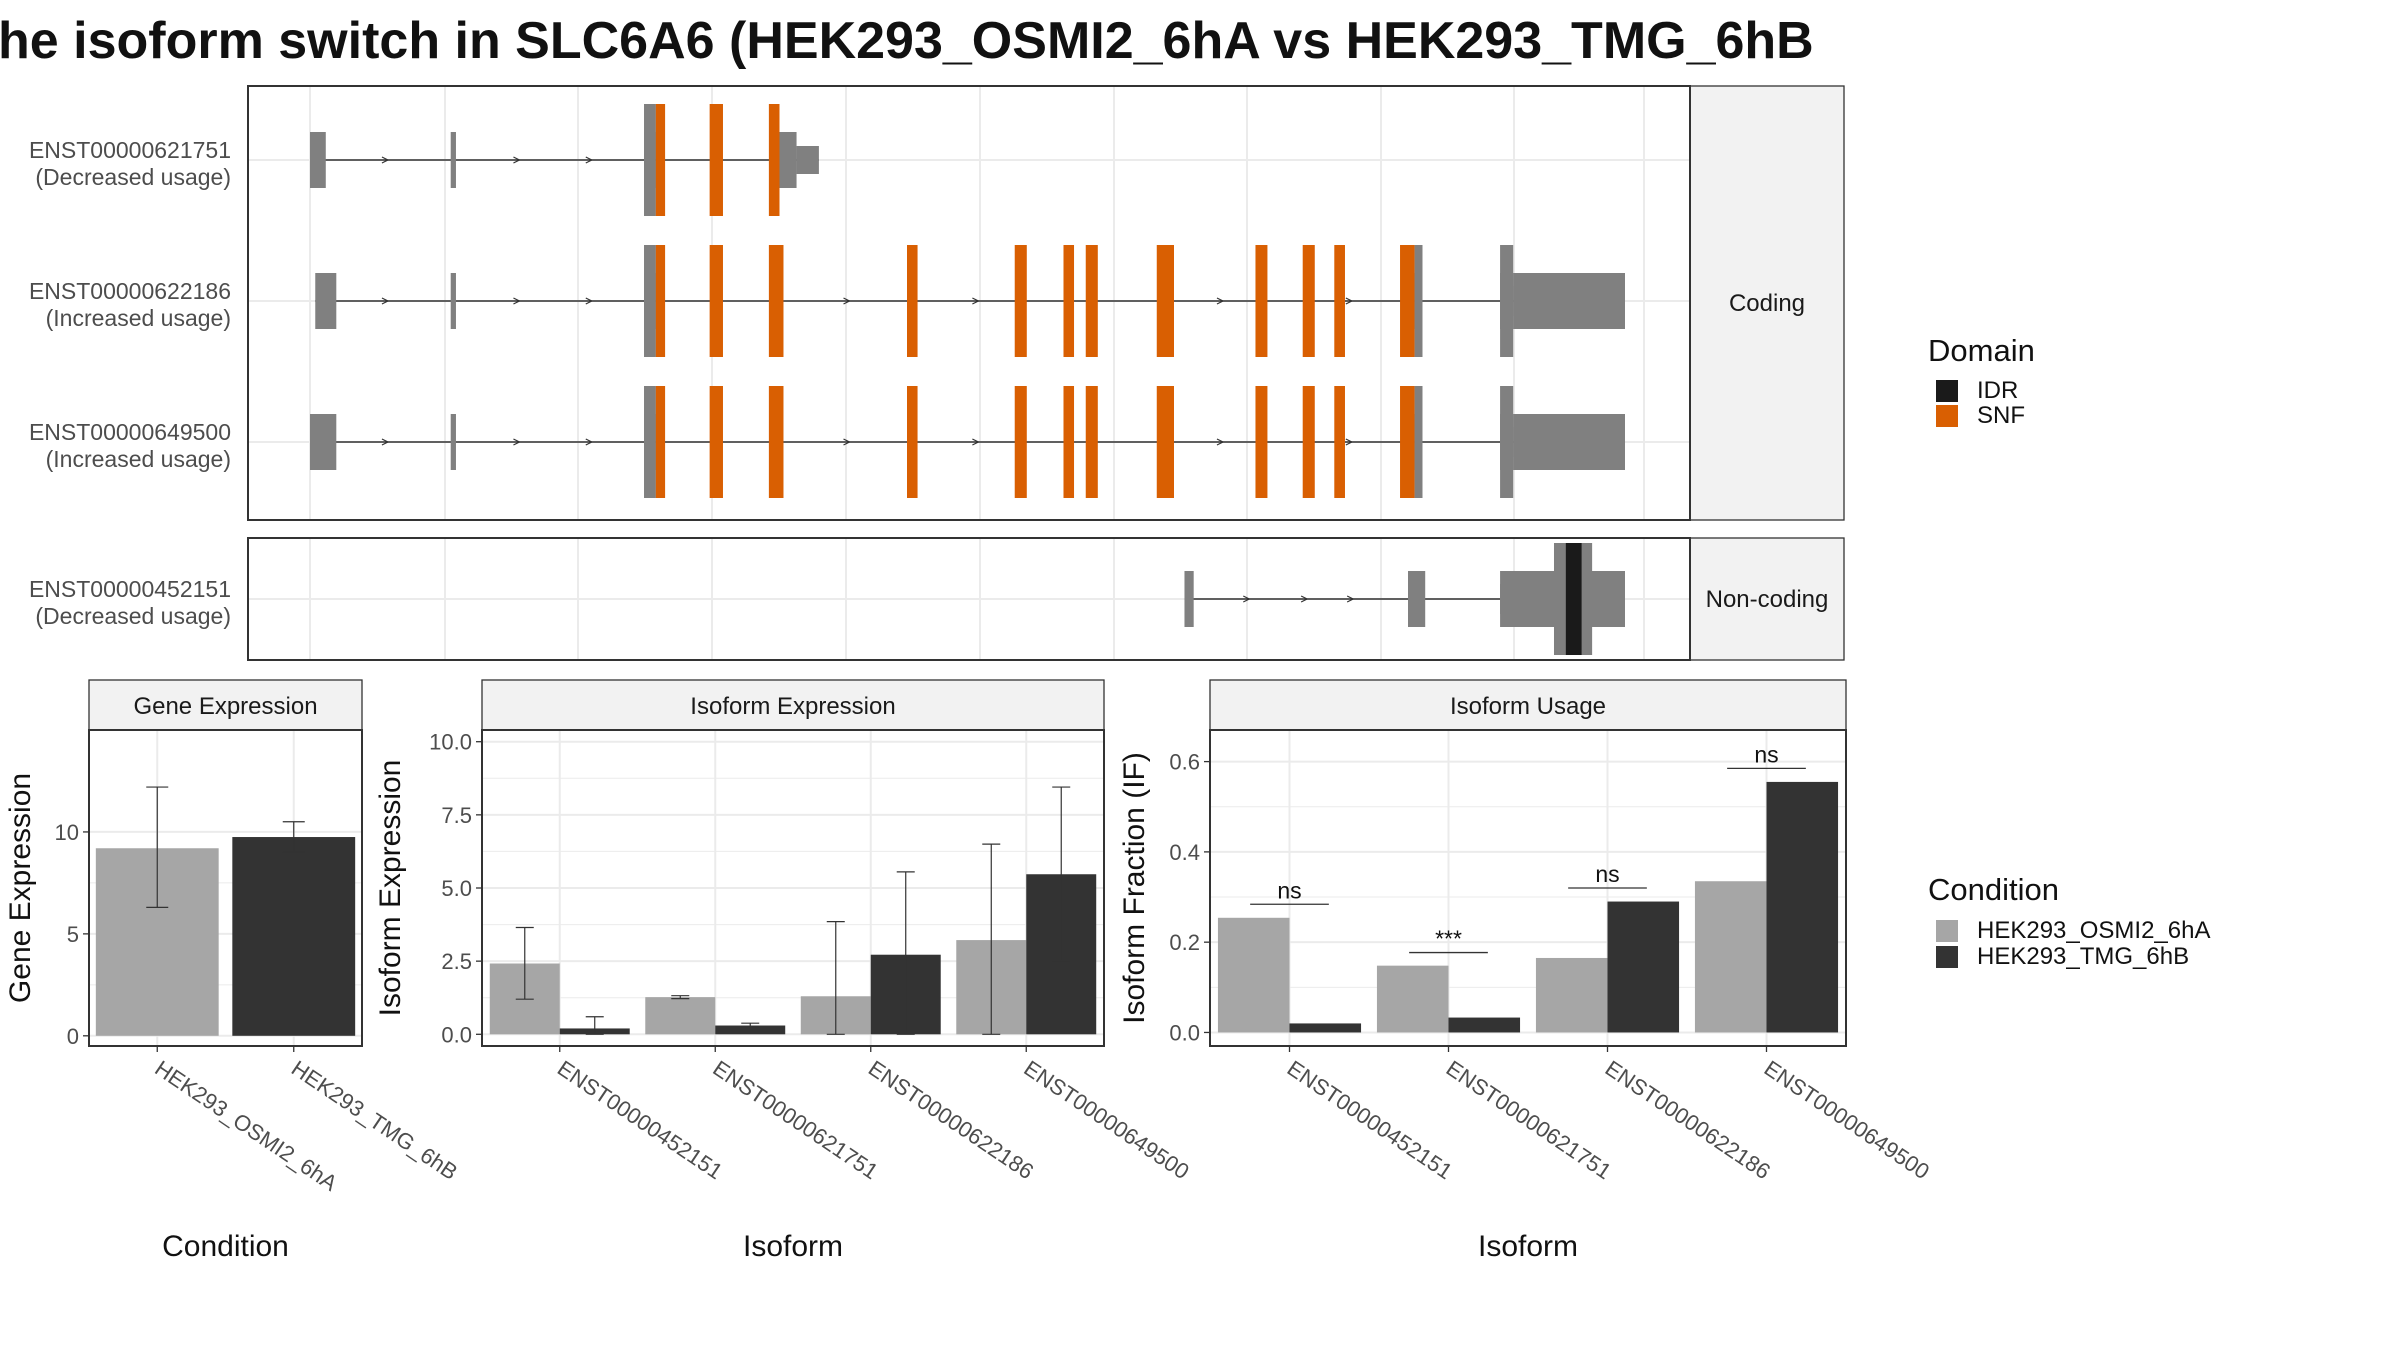 Image resolution: width=2400 pixels, height=1350 pixels. I want to click on strip-coding, so click(1767, 303).